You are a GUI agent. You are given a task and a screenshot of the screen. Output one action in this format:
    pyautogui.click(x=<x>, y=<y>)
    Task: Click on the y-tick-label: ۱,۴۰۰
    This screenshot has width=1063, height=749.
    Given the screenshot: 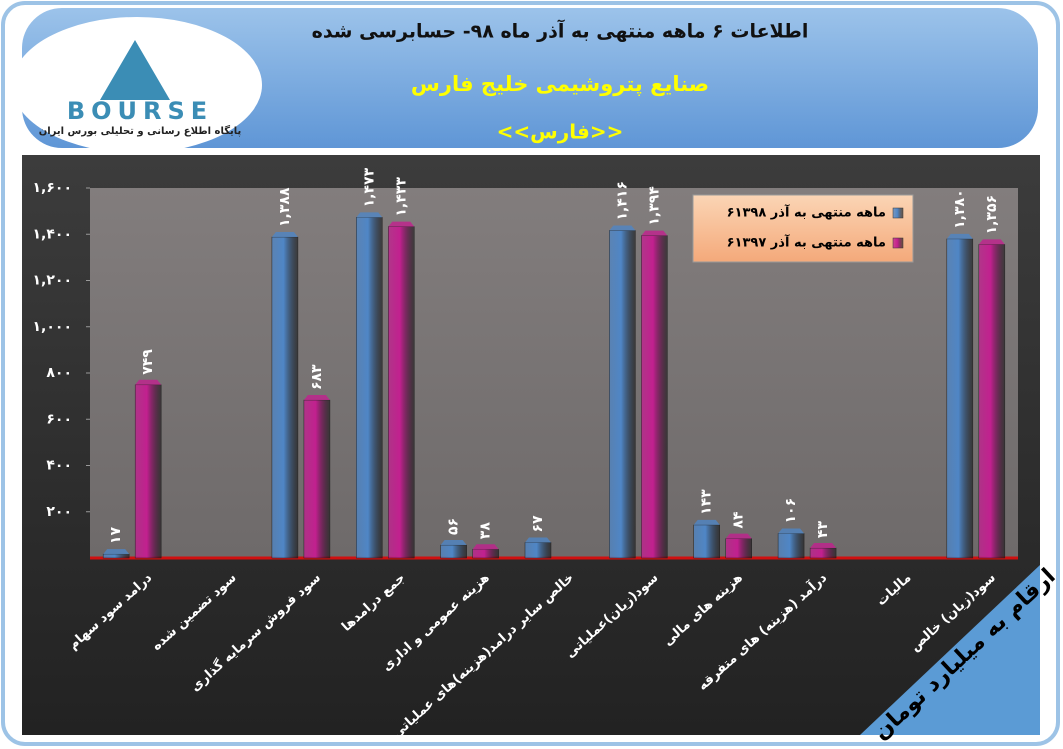 What is the action you would take?
    pyautogui.click(x=53, y=234)
    